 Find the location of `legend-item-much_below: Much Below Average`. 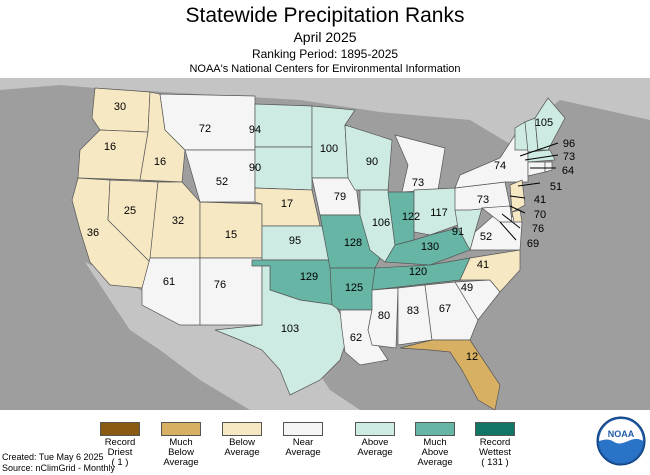

legend-item-much_below: Much Below Average is located at coordinates (181, 445).